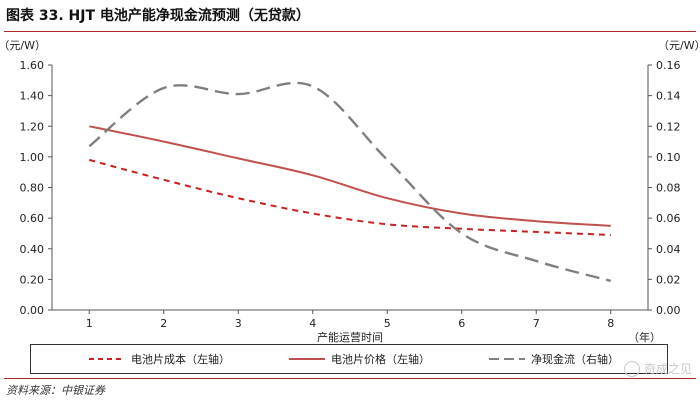  Describe the element at coordinates (387, 323) in the screenshot. I see `x-tick-label: 5` at that location.